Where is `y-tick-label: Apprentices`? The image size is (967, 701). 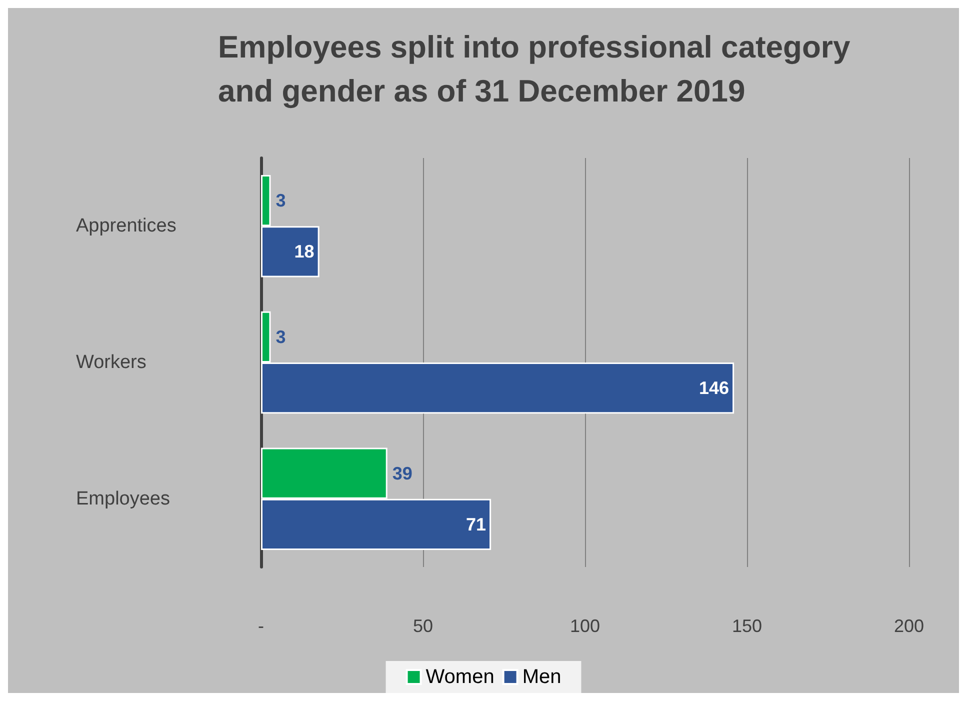 y-tick-label: Apprentices is located at coordinates (126, 226).